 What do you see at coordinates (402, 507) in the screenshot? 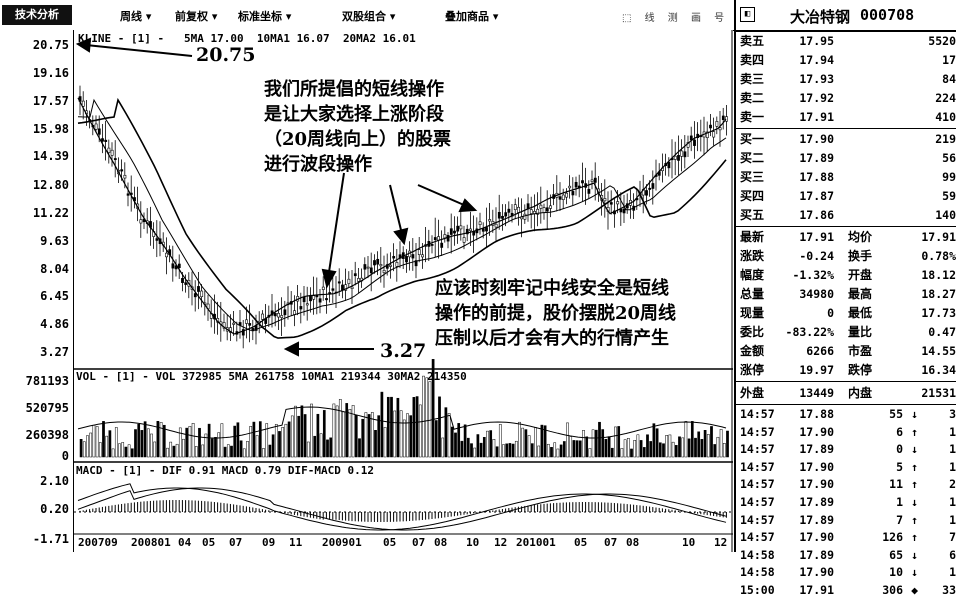
I see `dif-line` at bounding box center [402, 507].